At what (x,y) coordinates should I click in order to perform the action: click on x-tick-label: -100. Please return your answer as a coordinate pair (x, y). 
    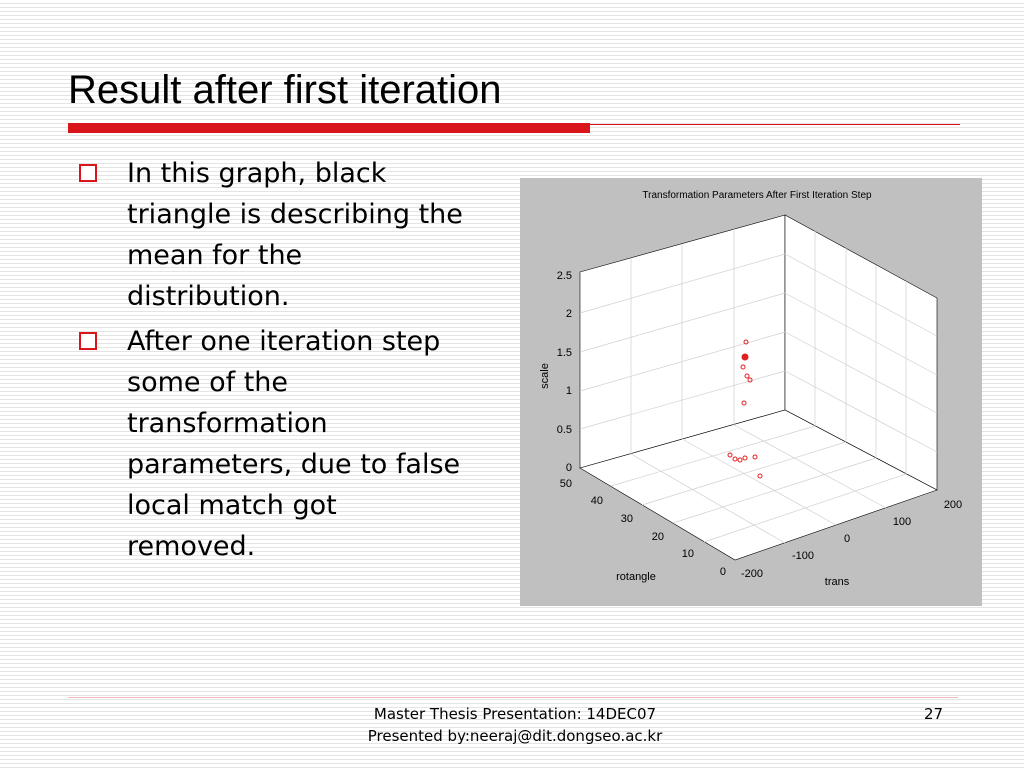
    Looking at the image, I should click on (803, 556).